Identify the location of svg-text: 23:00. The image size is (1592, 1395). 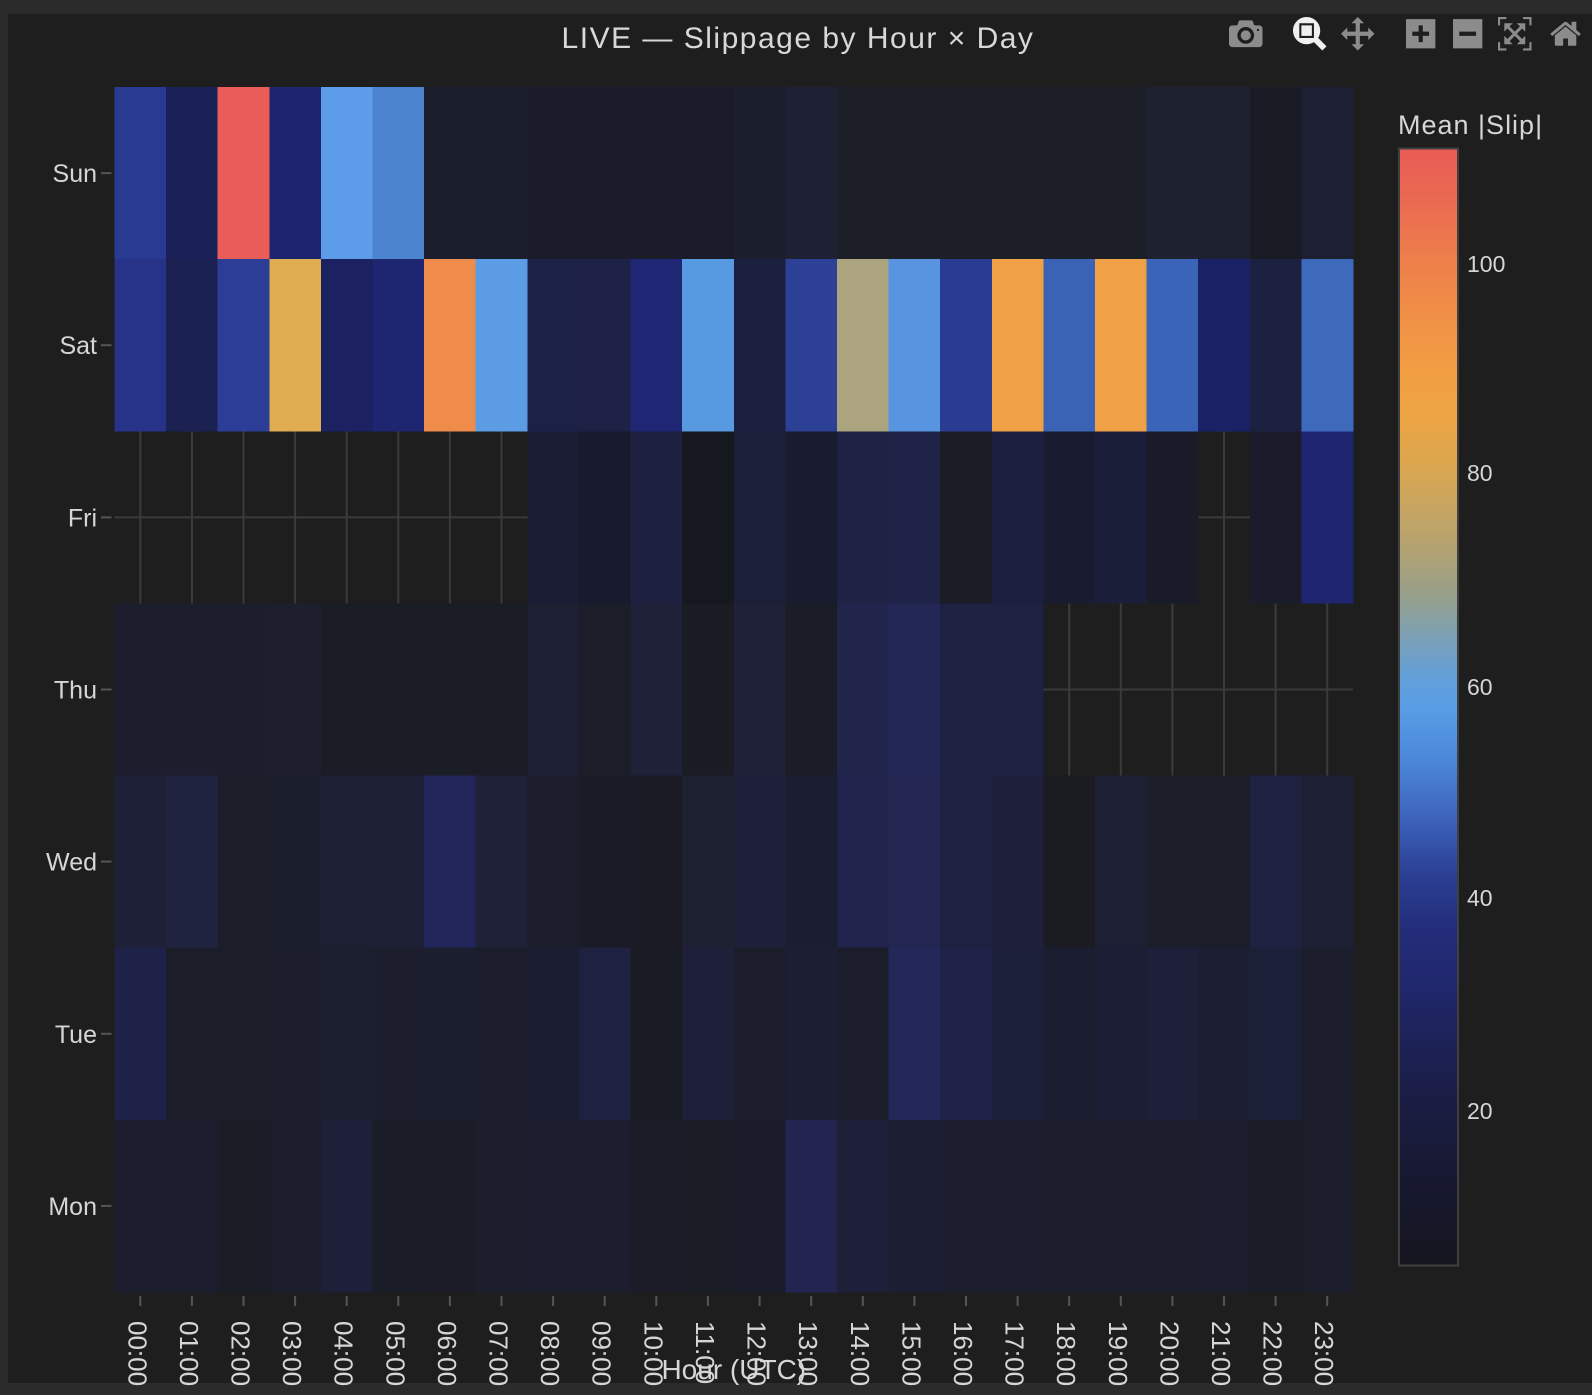
(1324, 1353).